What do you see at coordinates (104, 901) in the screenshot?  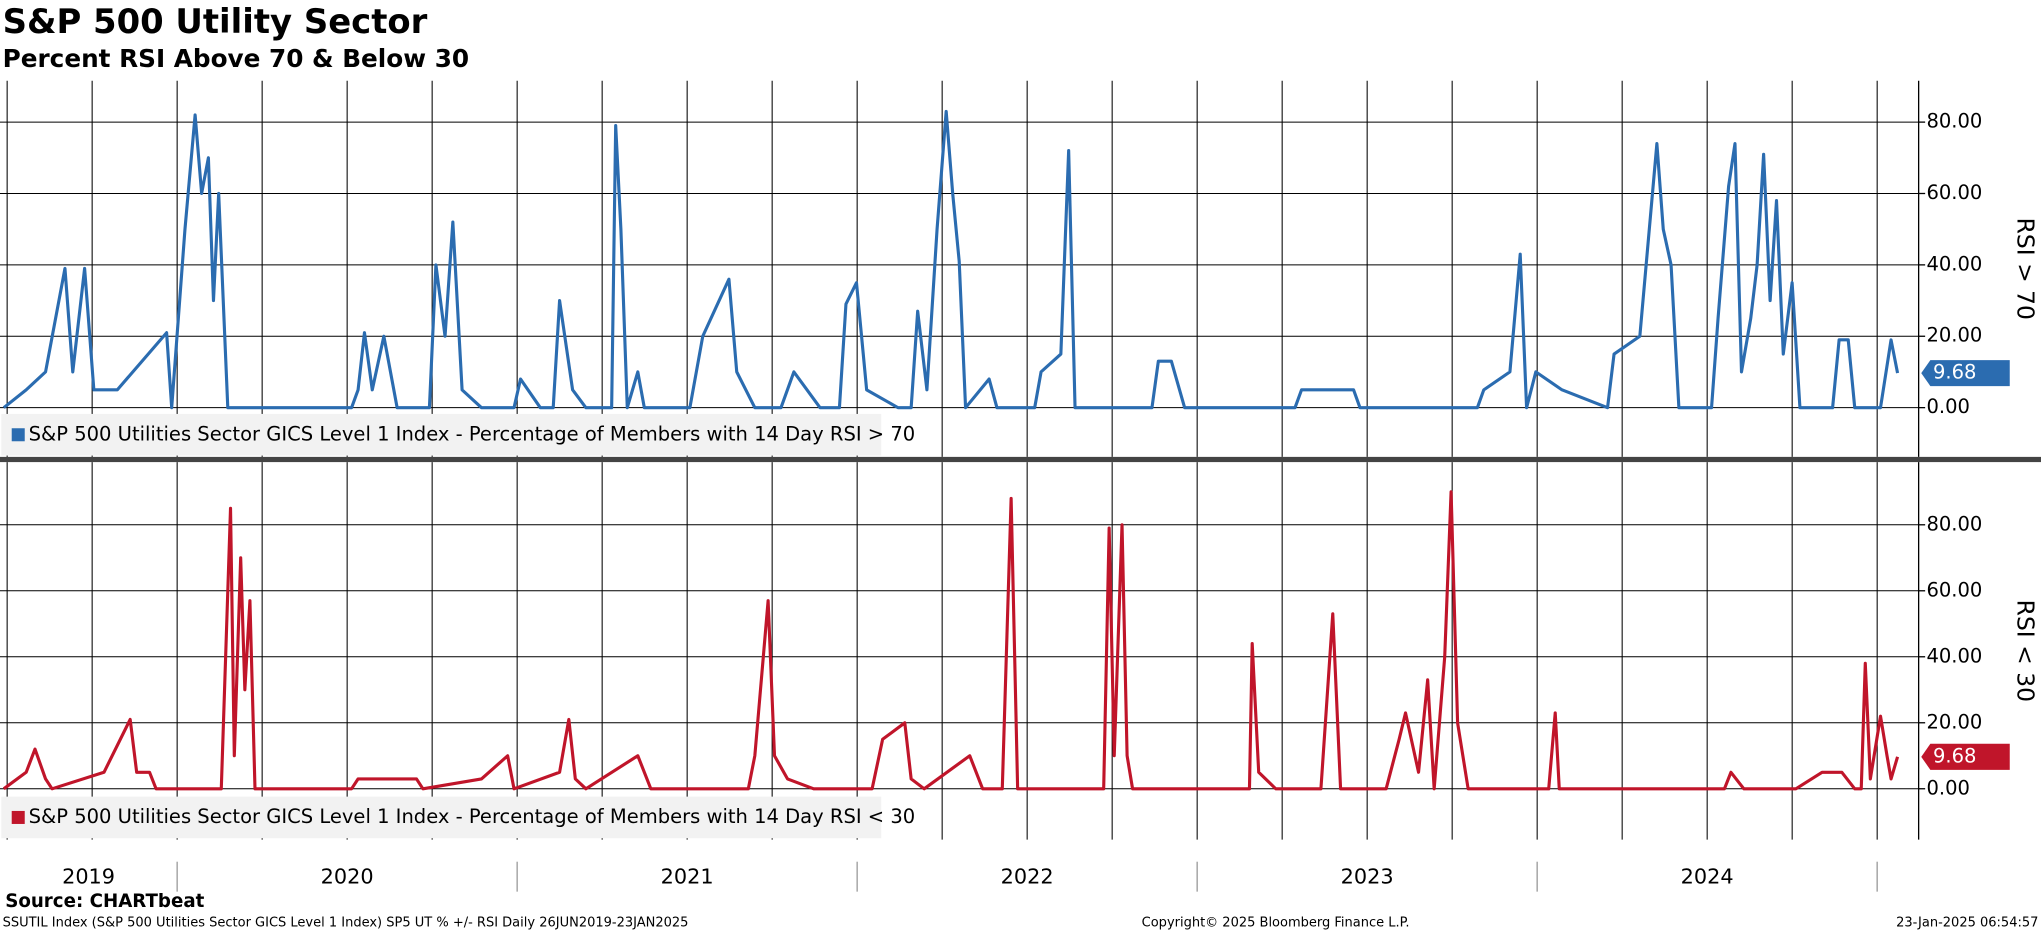 I see `source: Source: CHARTbeat` at bounding box center [104, 901].